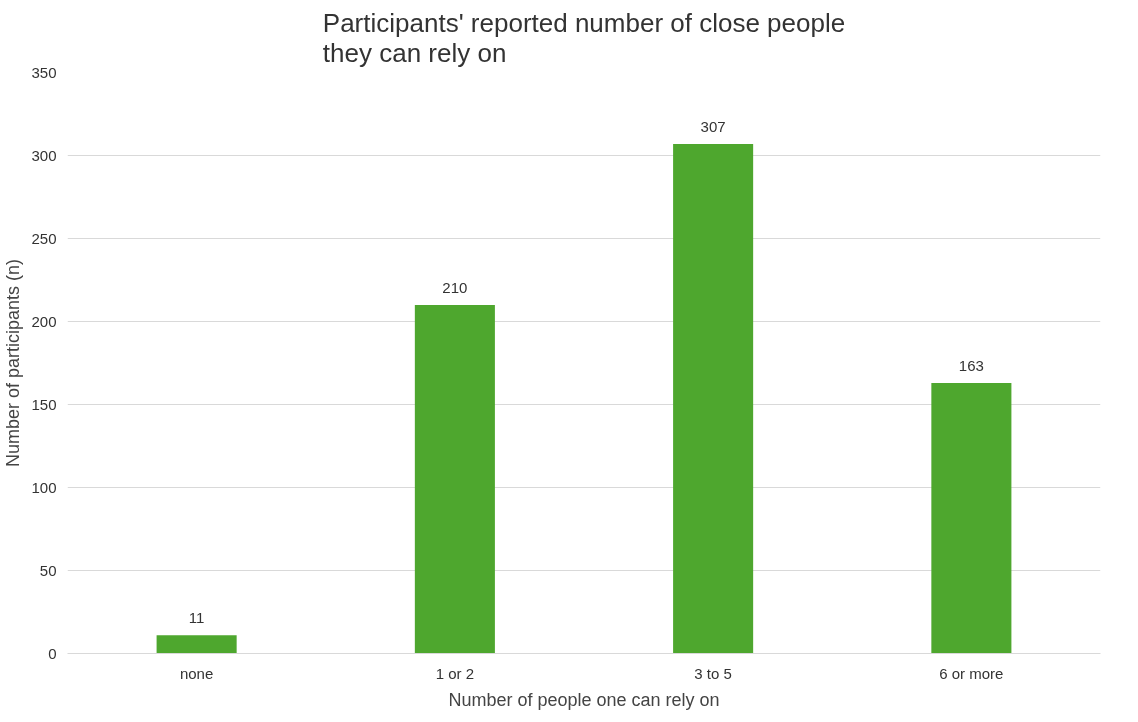  What do you see at coordinates (44, 487) in the screenshot?
I see `y-tick-label: 100` at bounding box center [44, 487].